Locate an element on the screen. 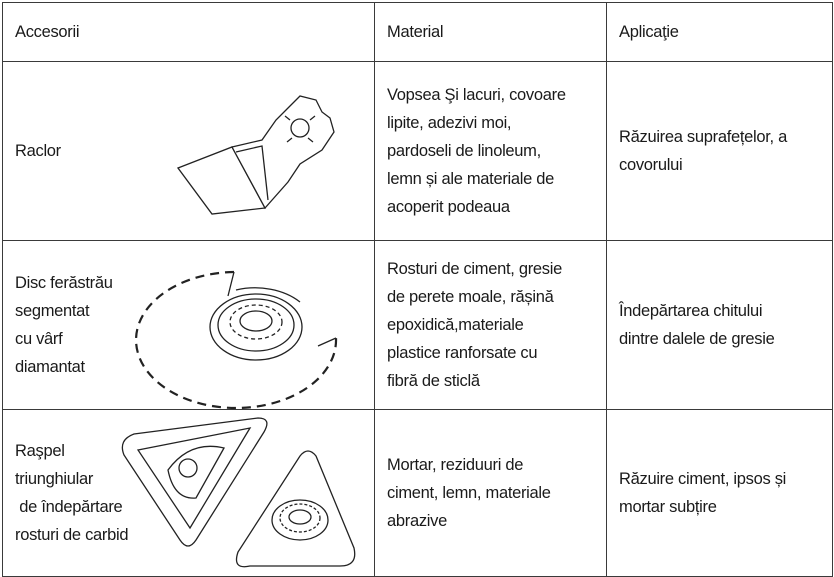 This screenshot has height=577, width=834. cell-line: fibră de sticlă is located at coordinates (433, 381).